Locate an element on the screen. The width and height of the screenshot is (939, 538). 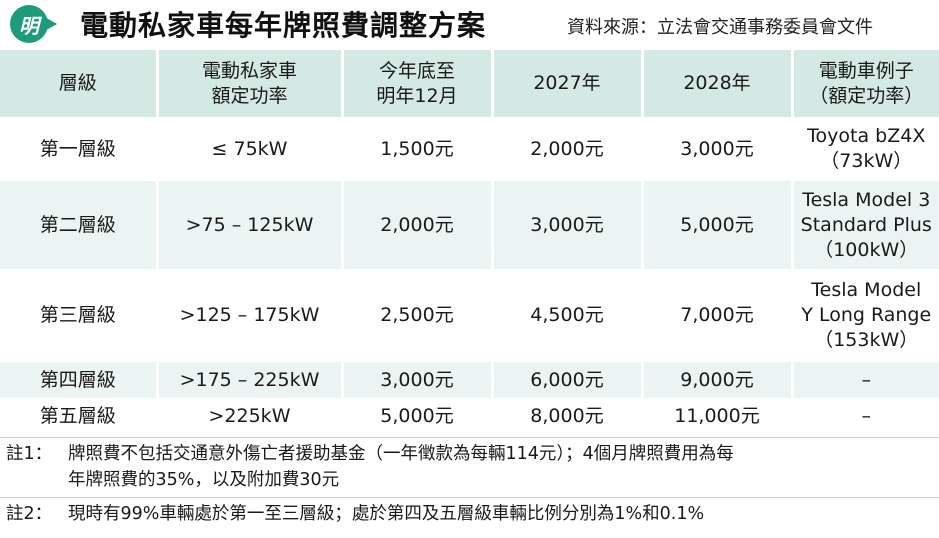
example-line: （73kW） is located at coordinates (866, 161).